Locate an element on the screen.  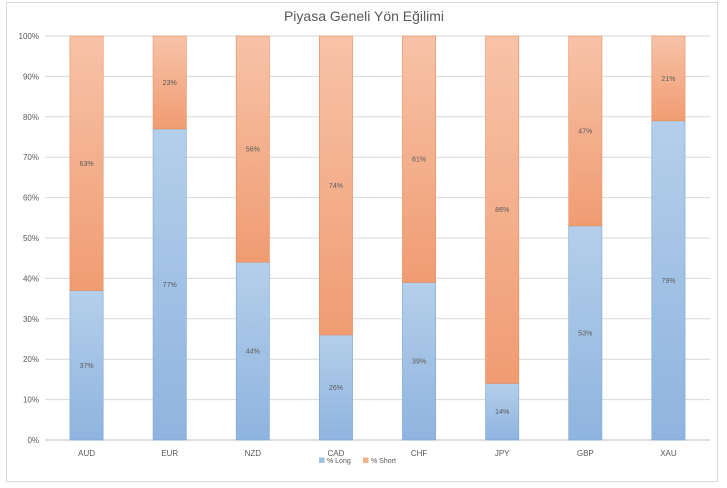
data-label: 44% is located at coordinates (253, 352).